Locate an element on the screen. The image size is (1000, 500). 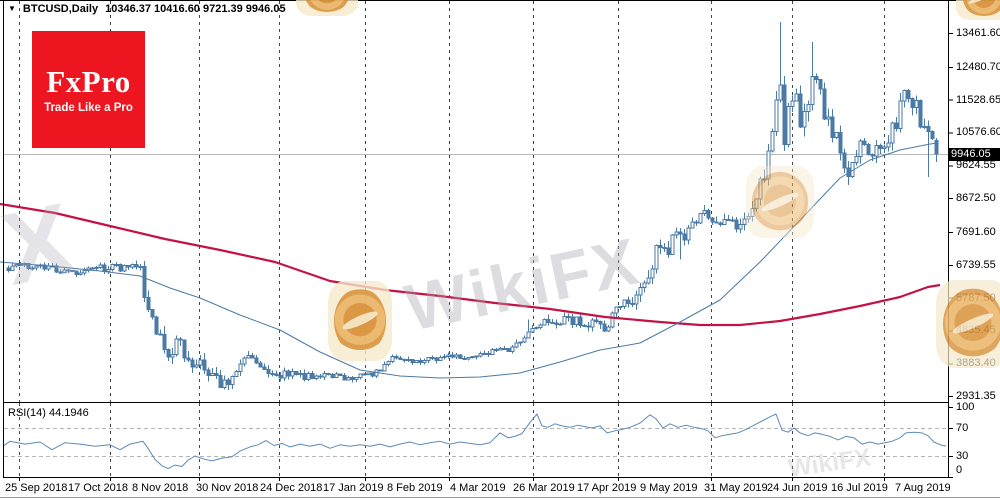
rsi-level-lines is located at coordinates (475, 442).